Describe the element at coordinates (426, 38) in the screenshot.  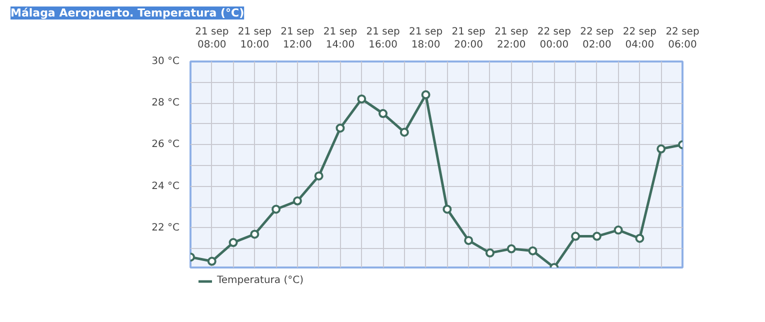
I see `x-tick-label: 21 sep 18:00` at that location.